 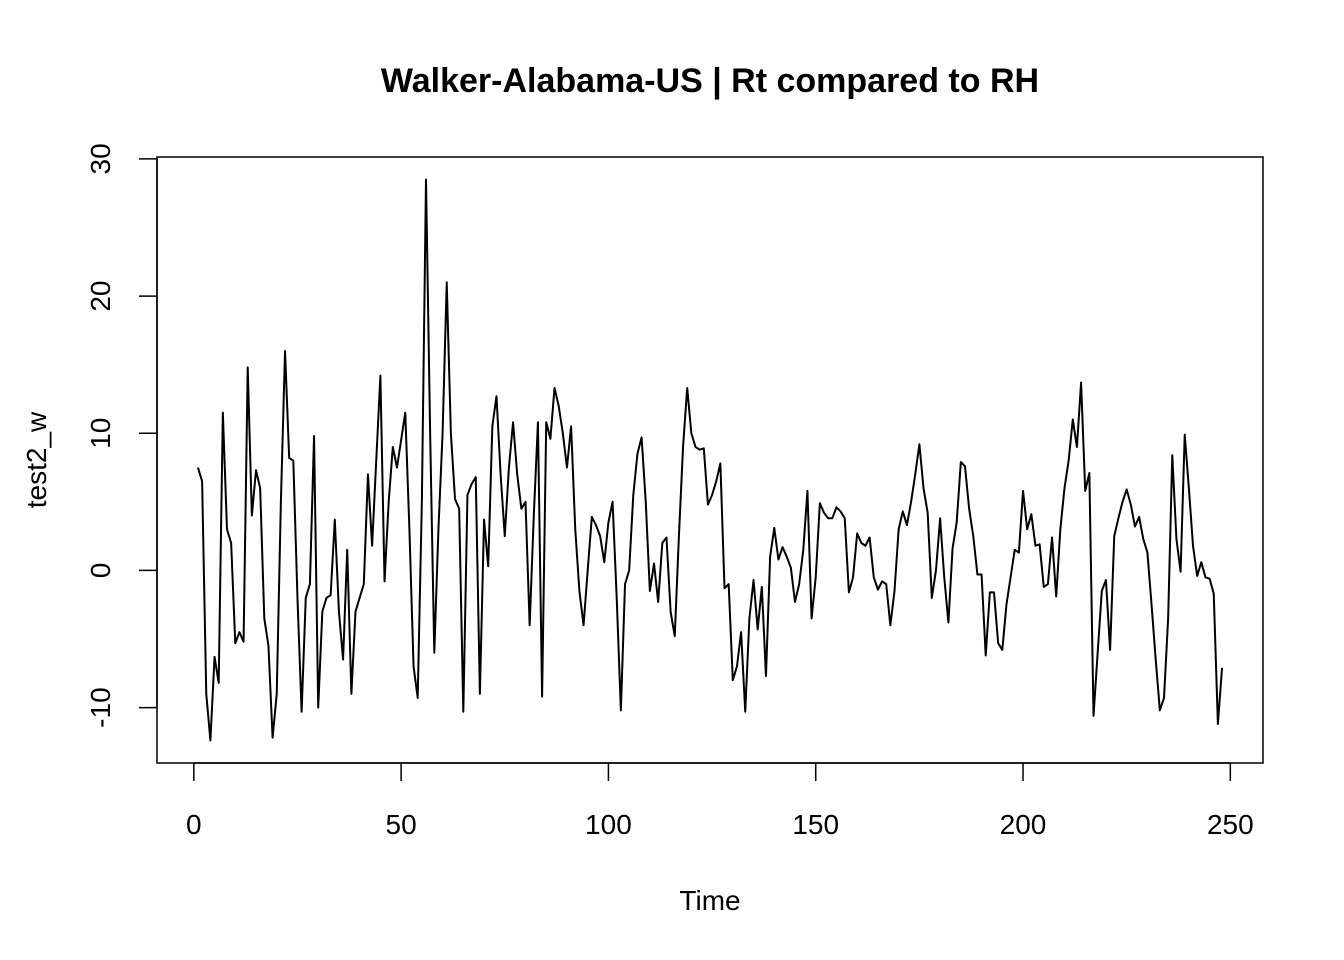 I want to click on y-tick-label: 0, so click(x=100, y=571).